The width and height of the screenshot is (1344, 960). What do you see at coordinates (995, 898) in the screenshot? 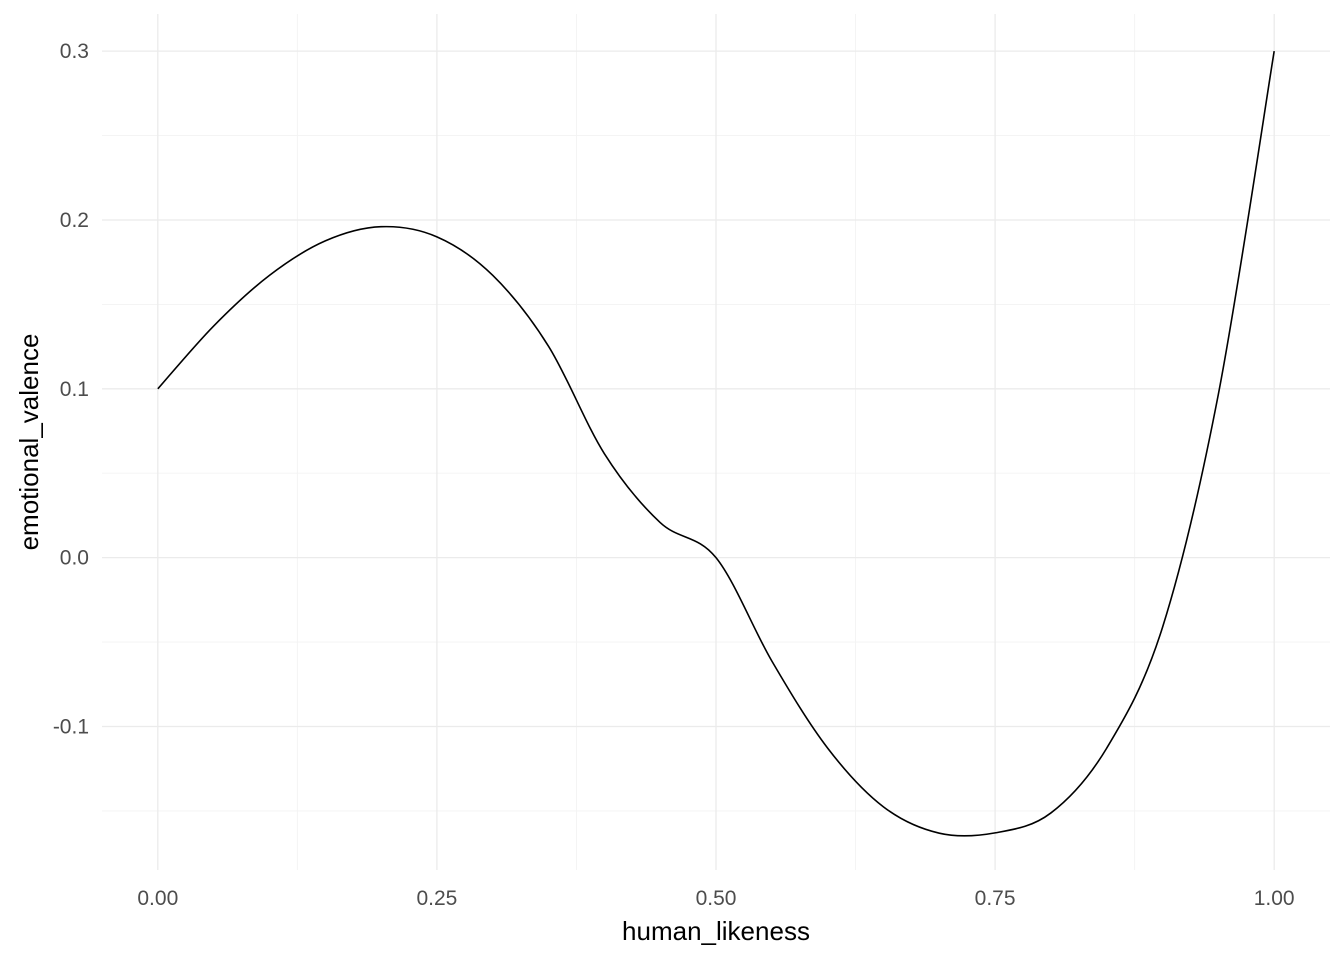
I see `x-tick-label: 0.75` at bounding box center [995, 898].